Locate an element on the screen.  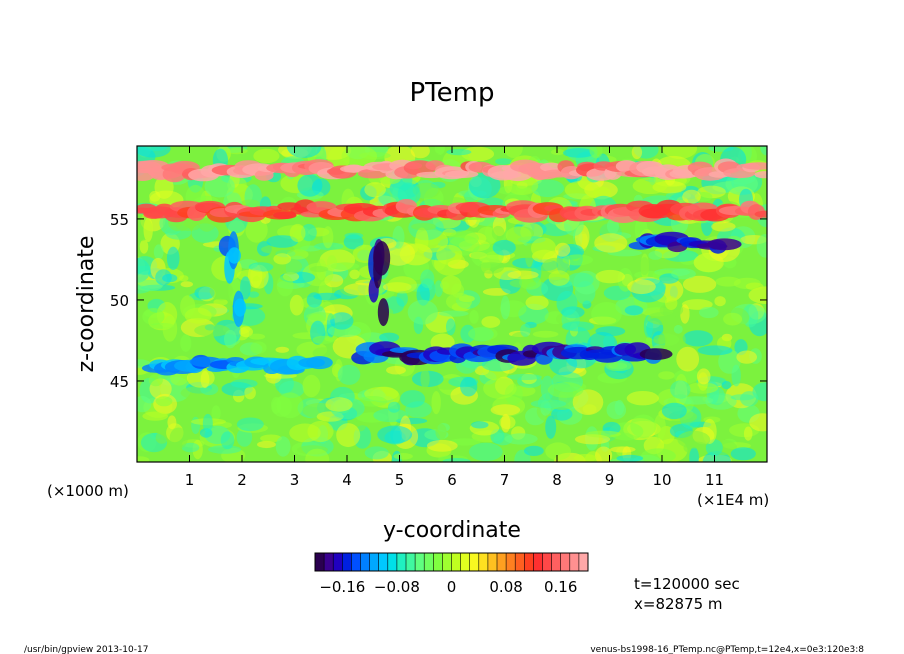
colorbar-tick-label: −0.16 is located at coordinates (342, 587).